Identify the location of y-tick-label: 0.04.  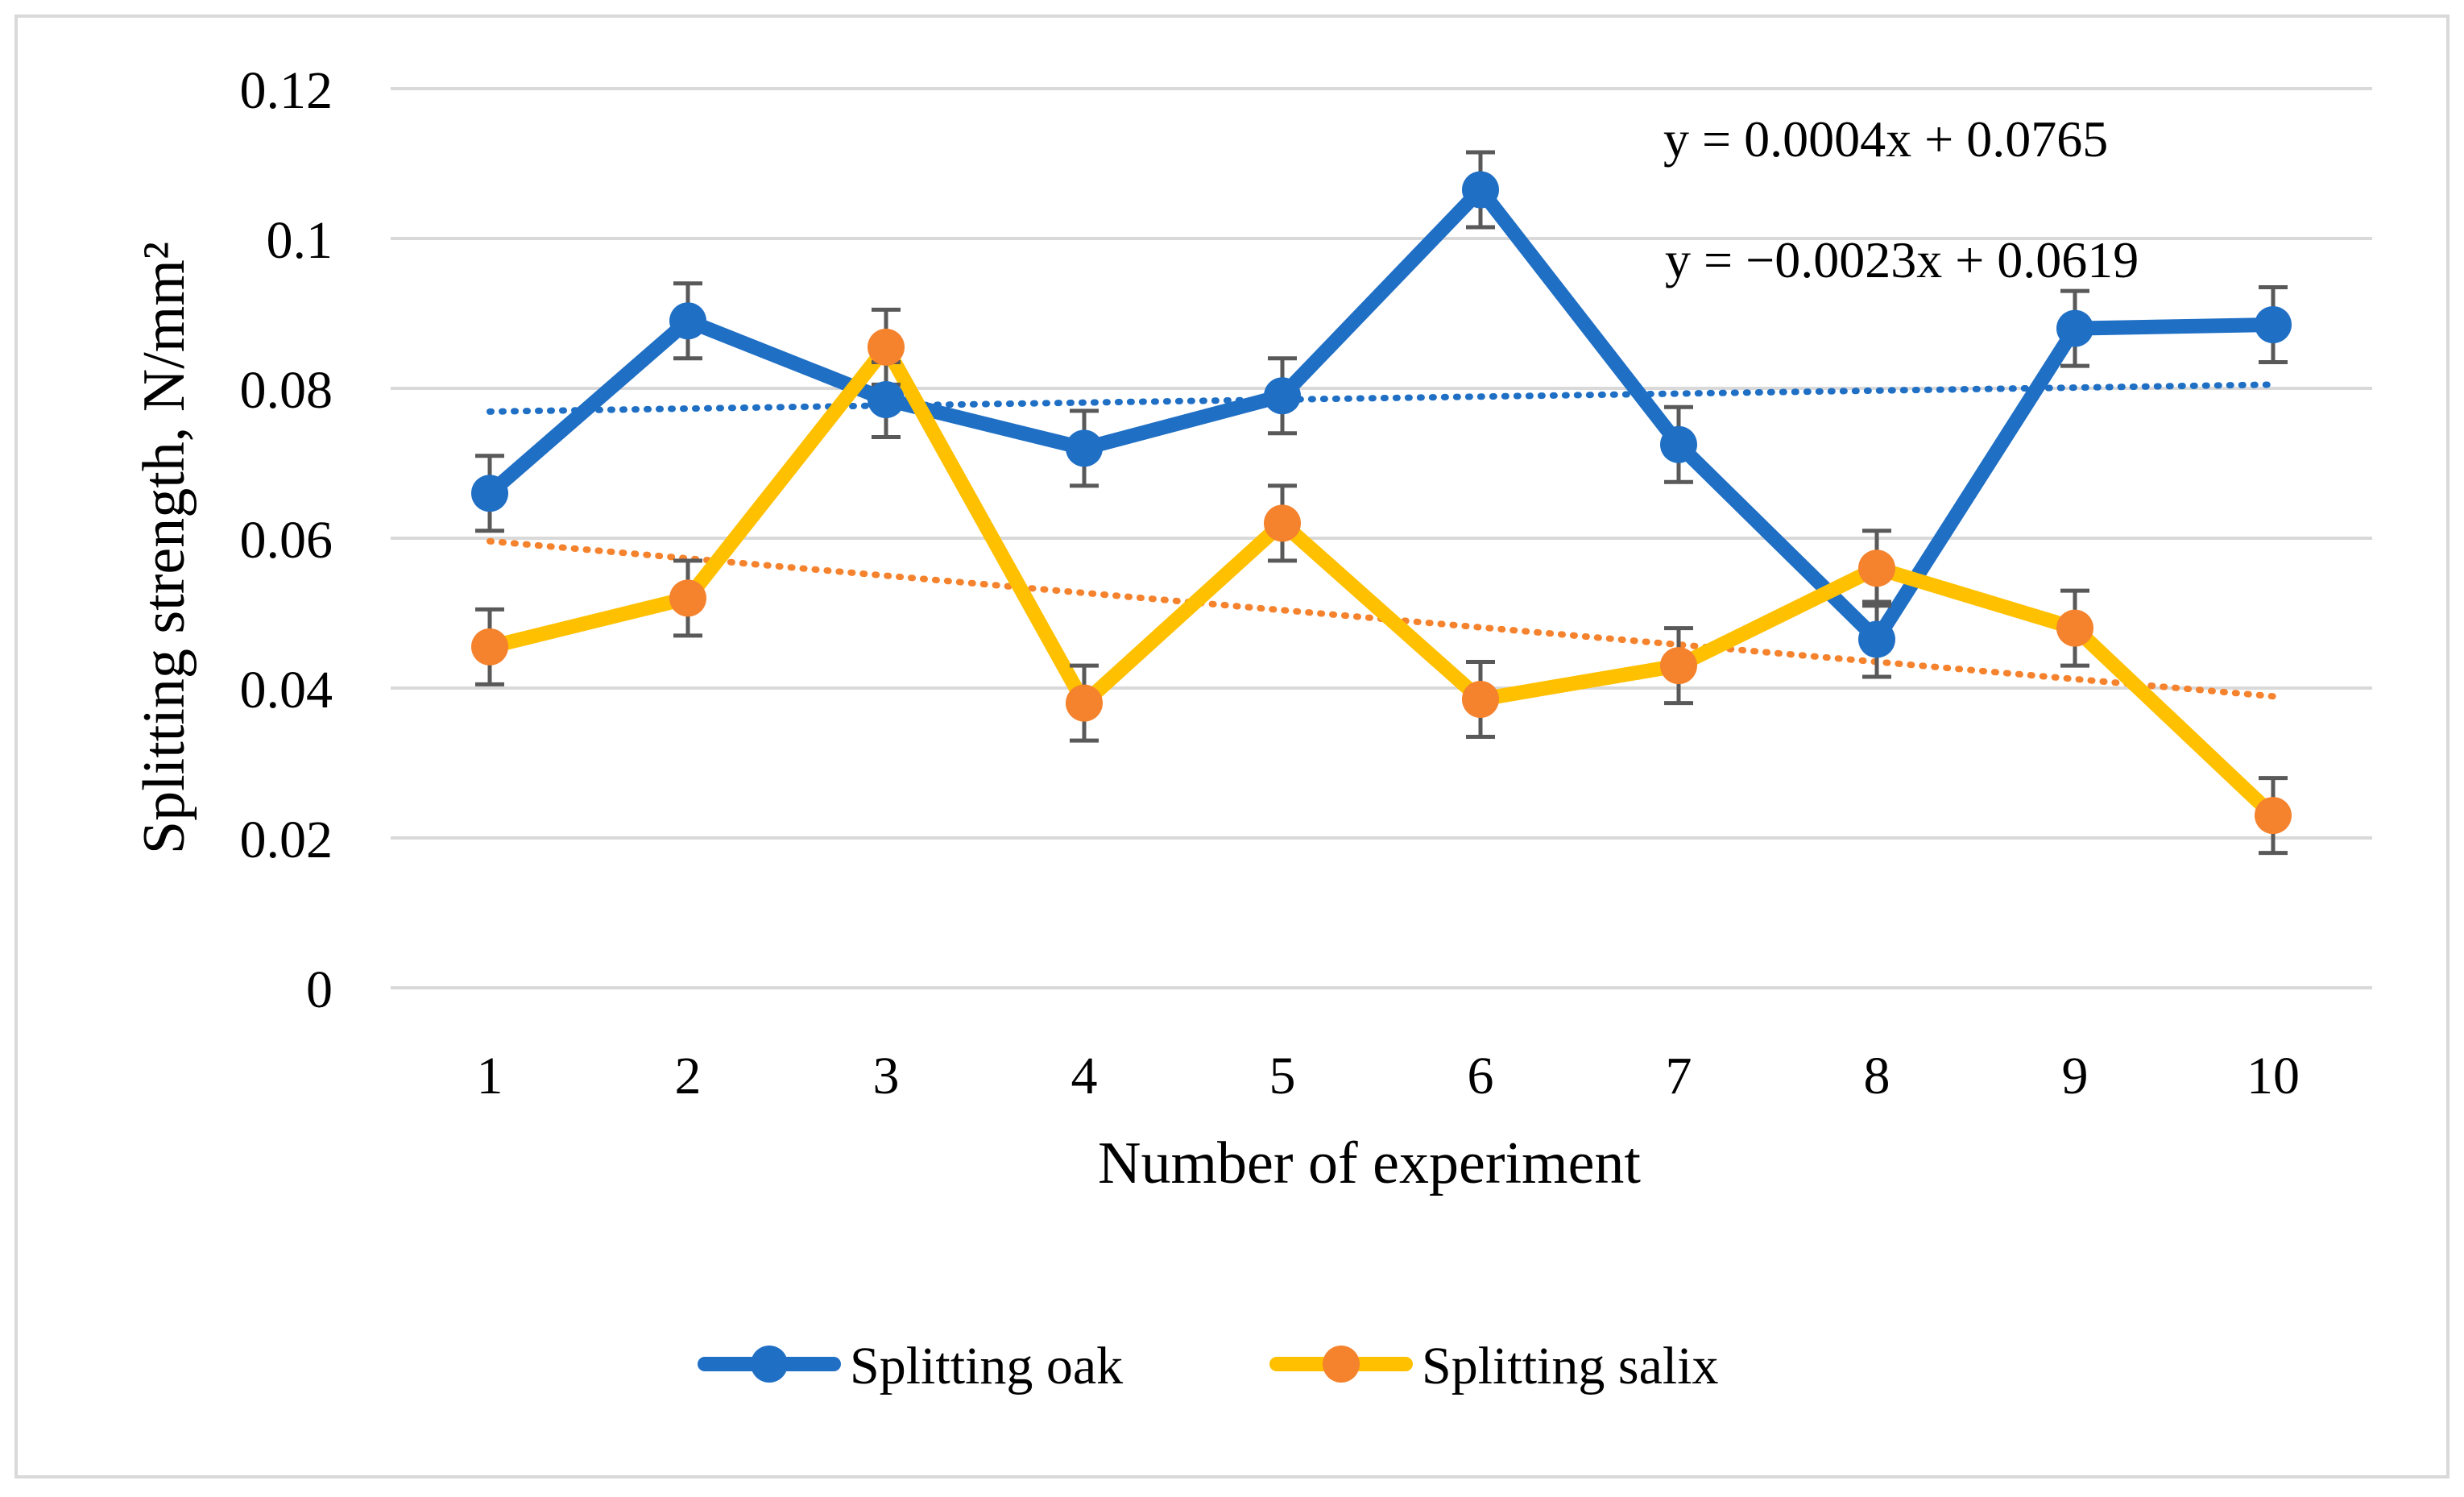
(286, 690).